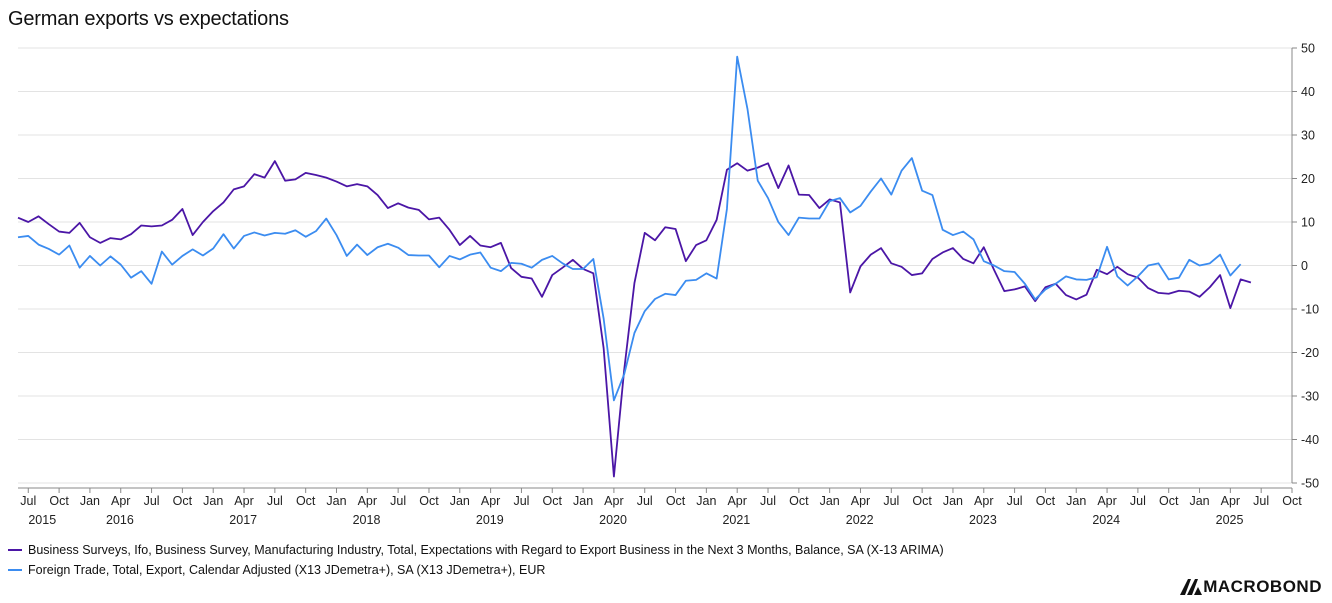  Describe the element at coordinates (1262, 586) in the screenshot. I see `macrobond-logo-text: MACROBOND` at that location.